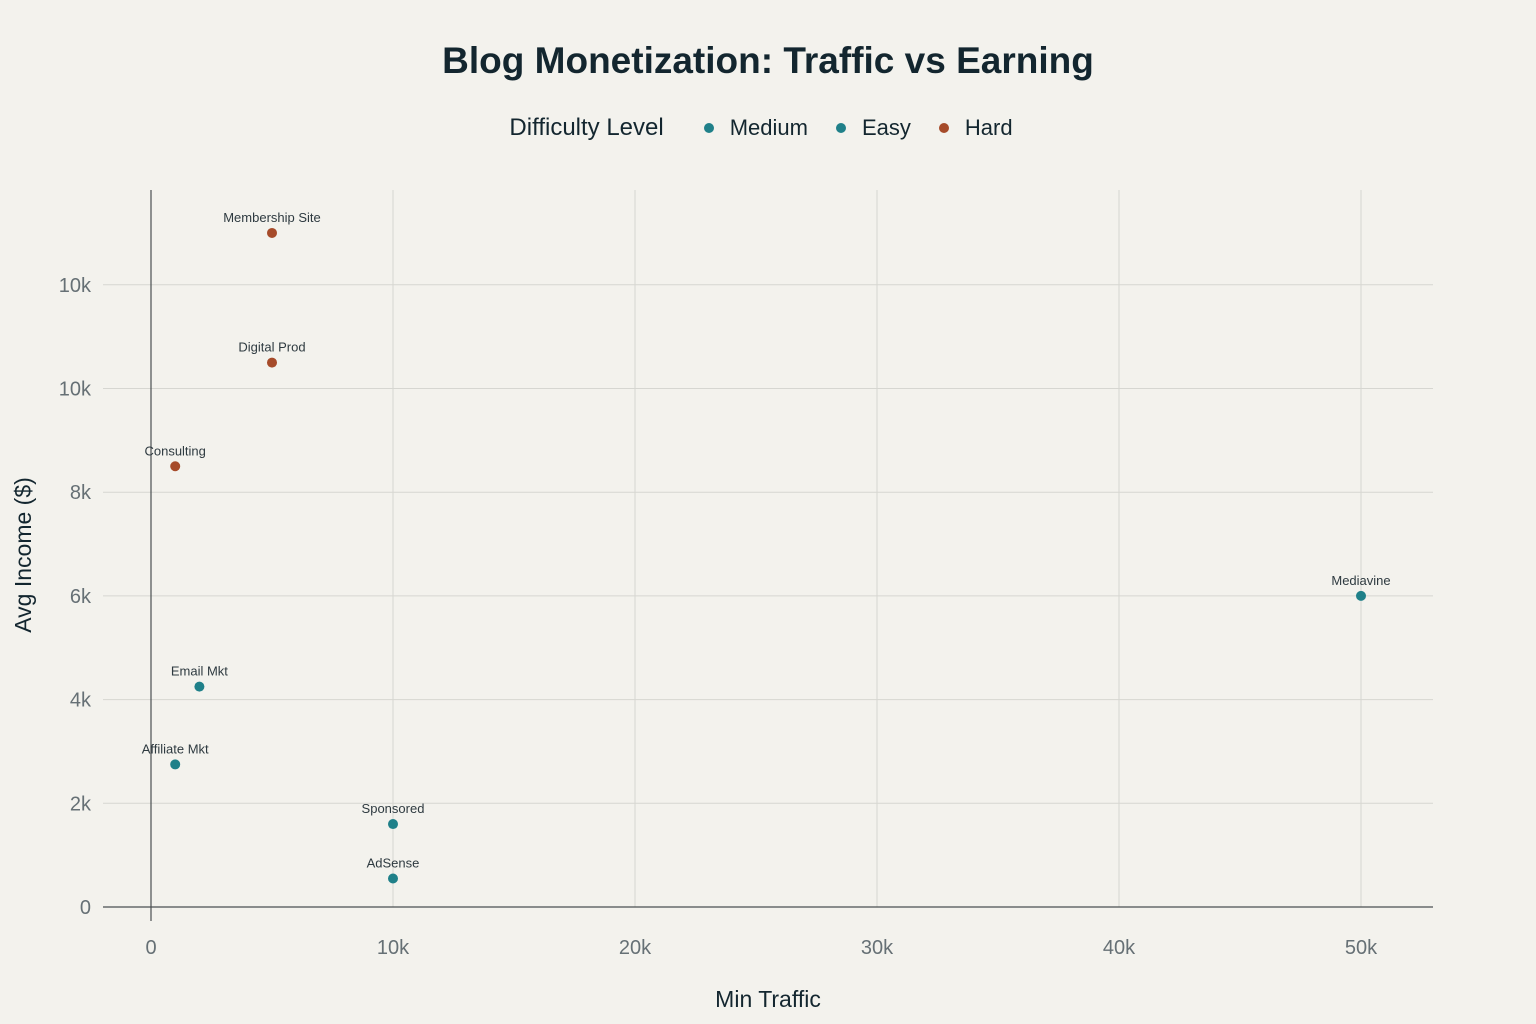  I want to click on y-tick-label: 6k, so click(81, 597).